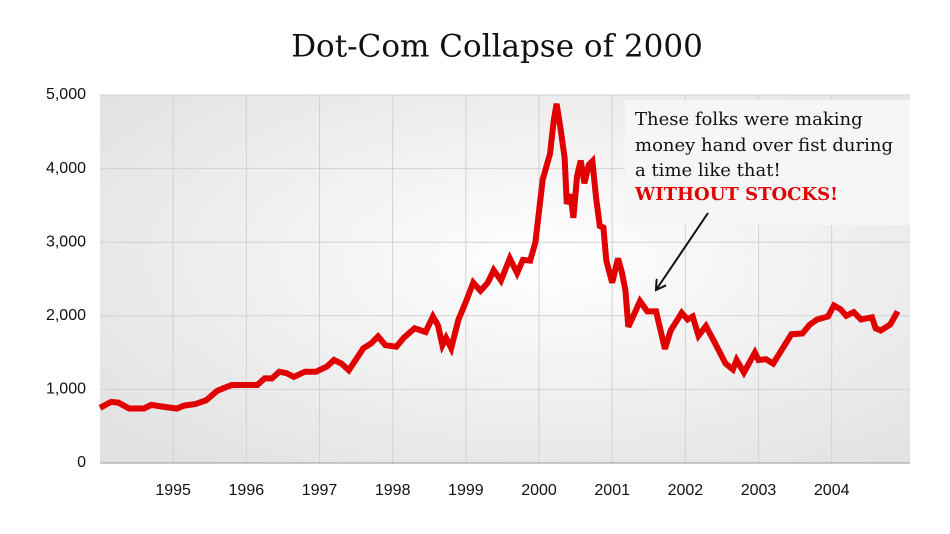 The height and width of the screenshot is (534, 950). I want to click on y-tick-label: 2,000, so click(66, 315).